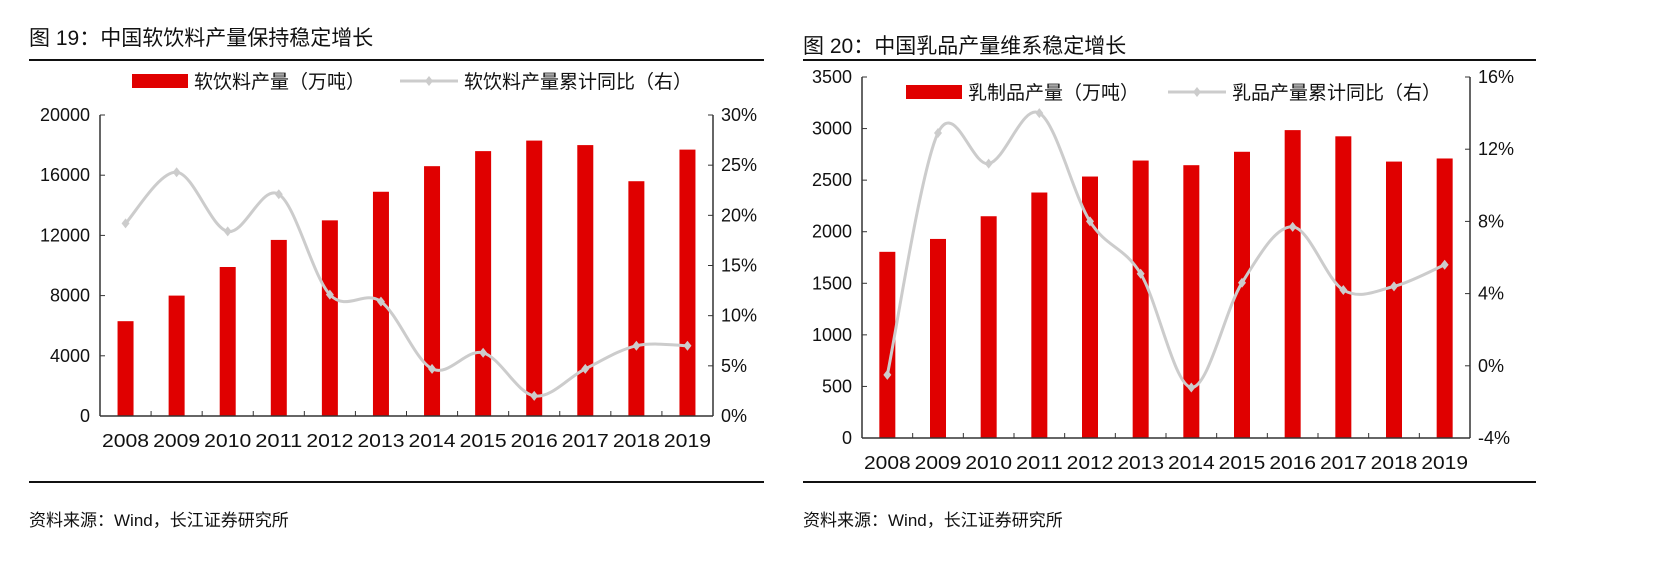 The height and width of the screenshot is (585, 1658). What do you see at coordinates (125, 368) in the screenshot?
I see `bar-2008` at bounding box center [125, 368].